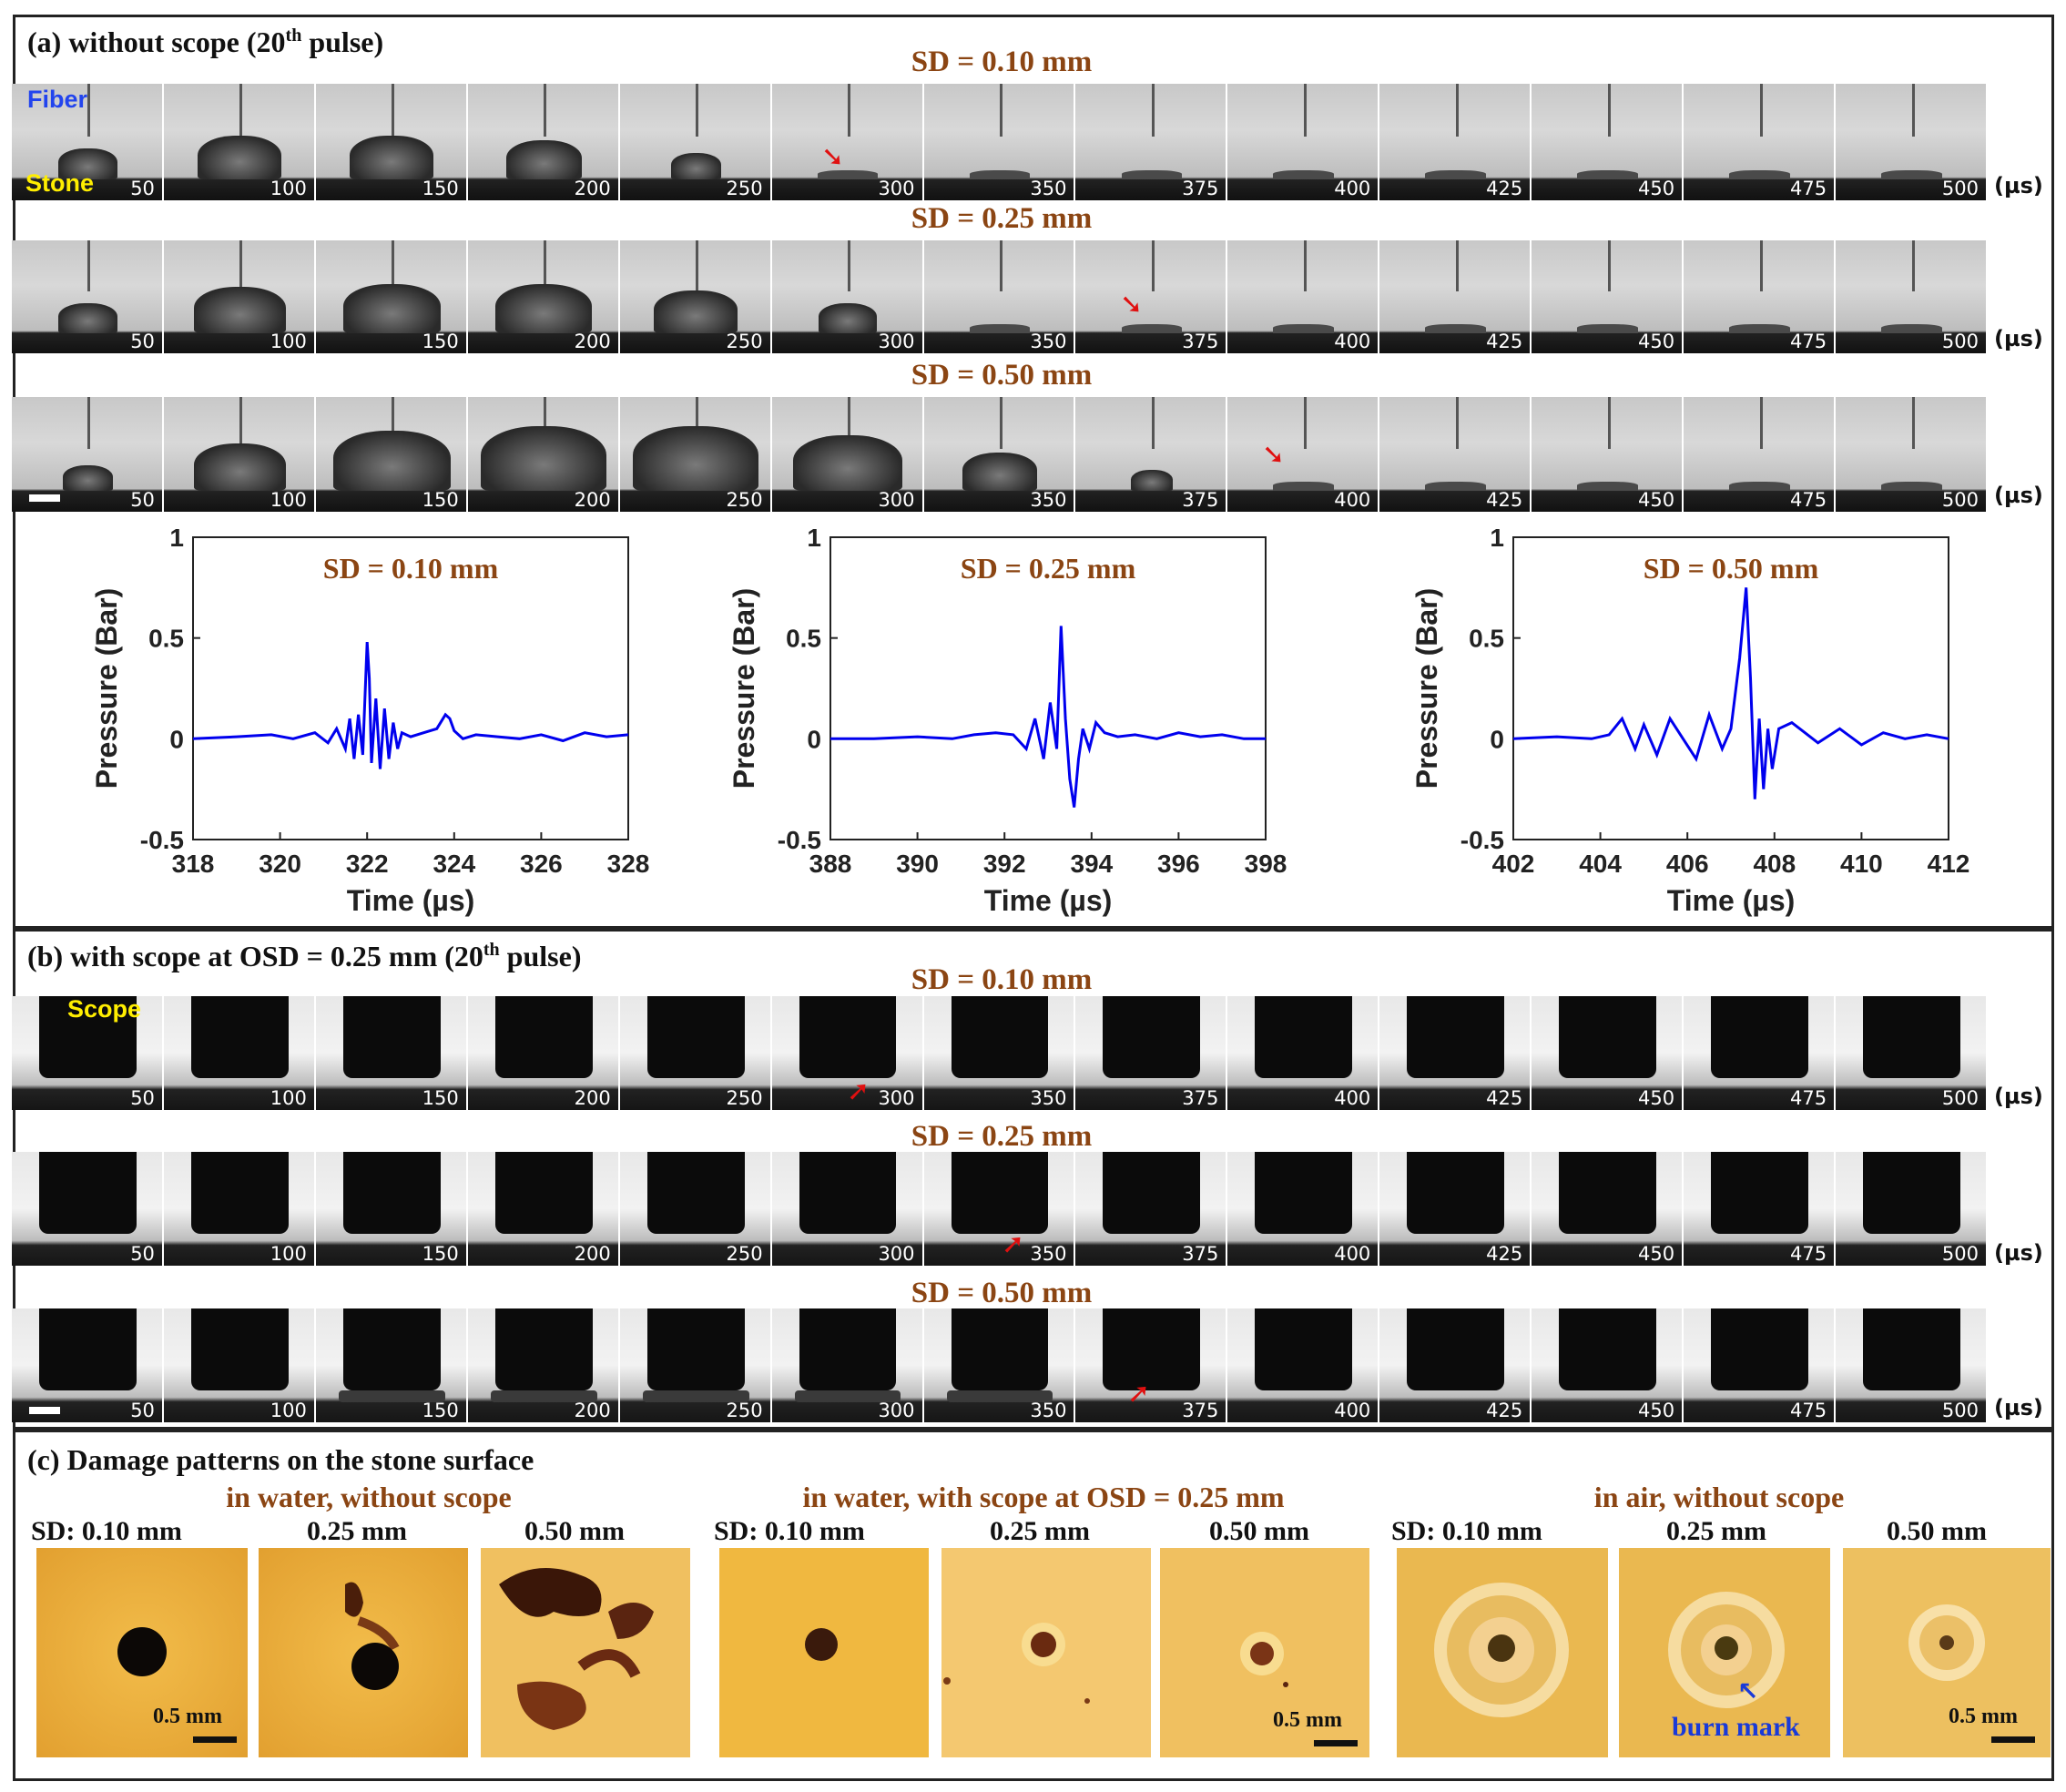  What do you see at coordinates (1043, 1497) in the screenshot?
I see `group-title-water-scope: in water, with scope at OSD = 0.25 mm` at bounding box center [1043, 1497].